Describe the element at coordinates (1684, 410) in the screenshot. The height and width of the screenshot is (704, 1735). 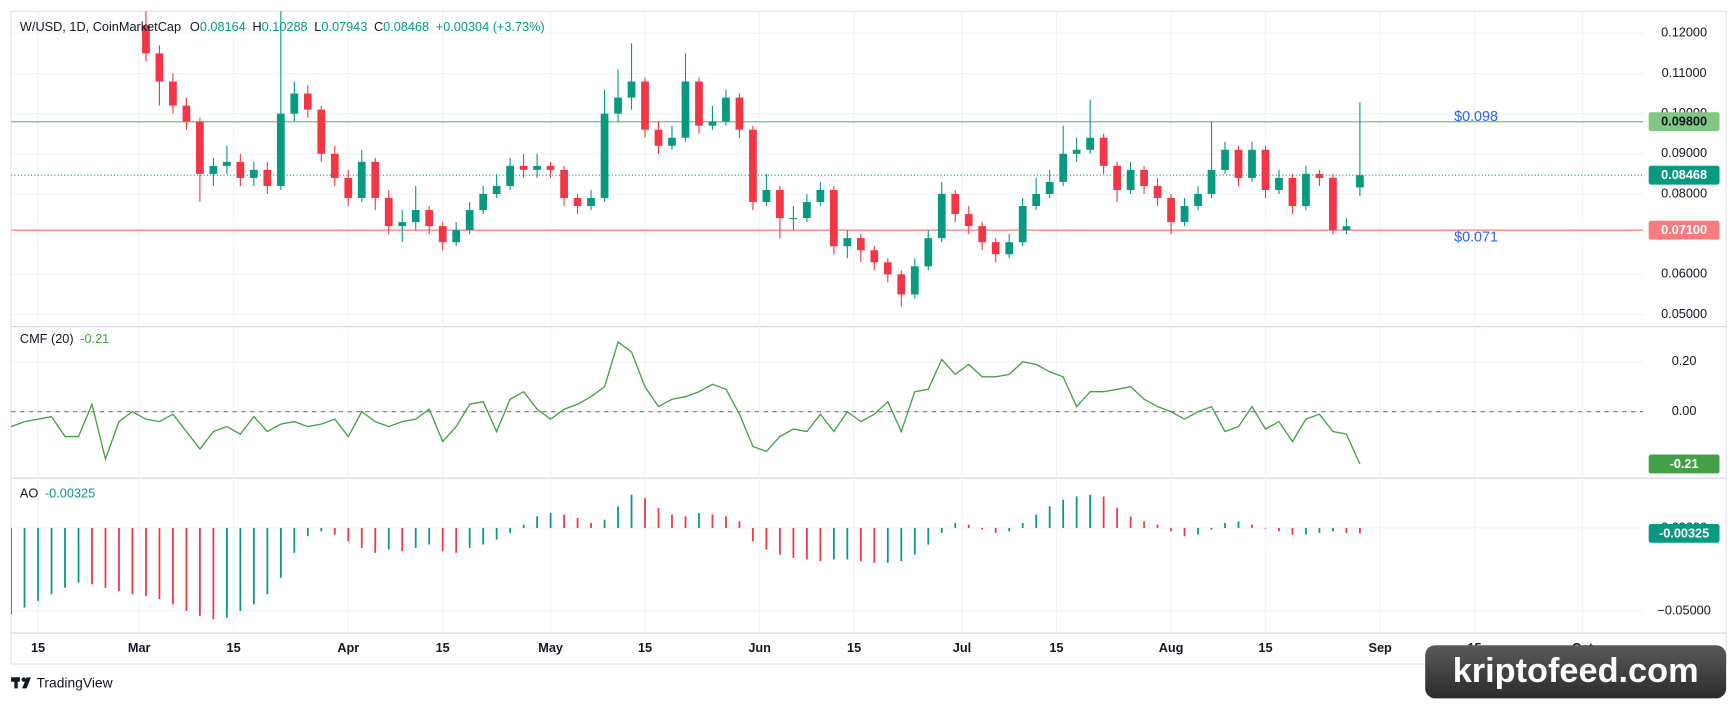
I see `y-tick-label: 0.00` at that location.